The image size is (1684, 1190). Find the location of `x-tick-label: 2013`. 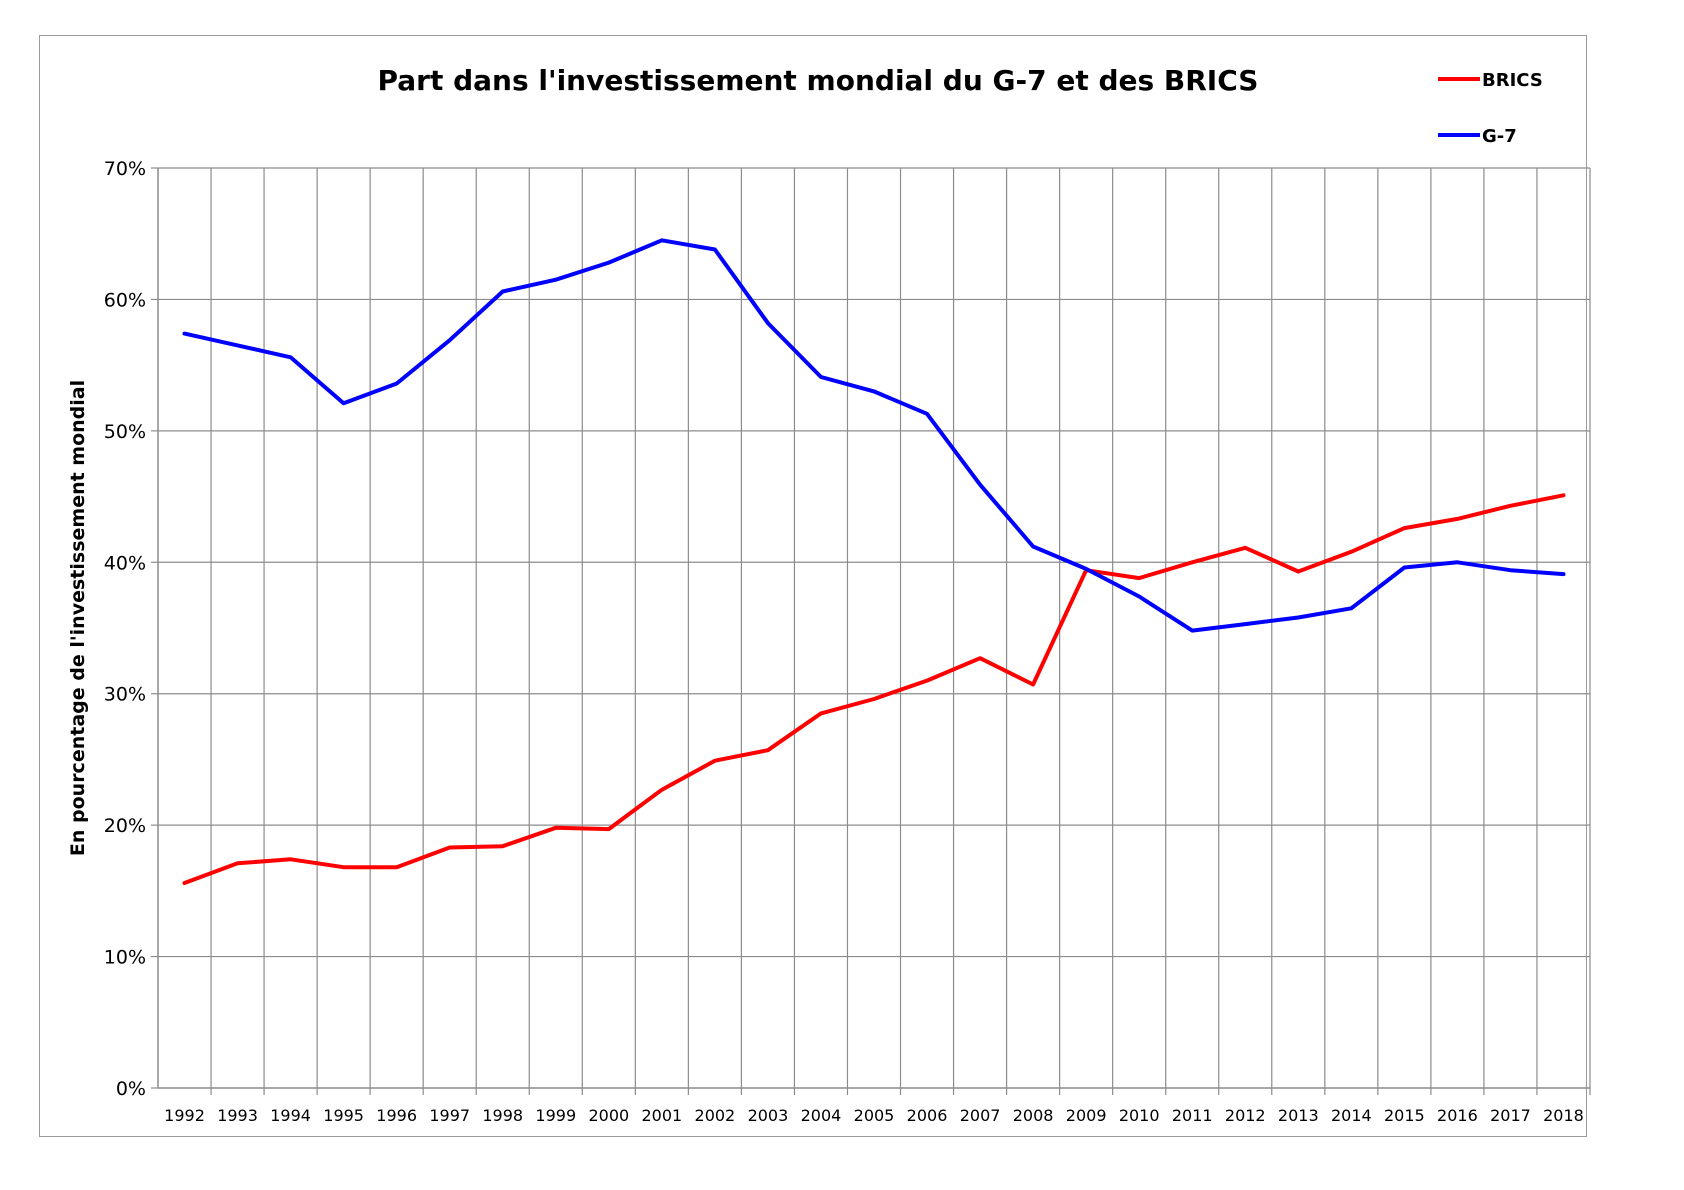

x-tick-label: 2013 is located at coordinates (1298, 1115).